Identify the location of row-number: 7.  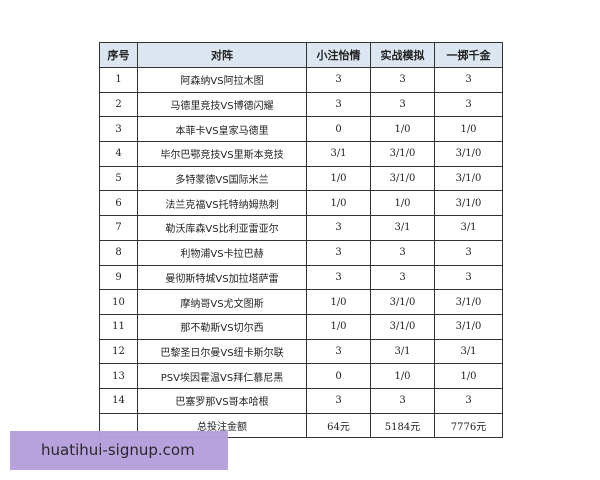
(118, 228).